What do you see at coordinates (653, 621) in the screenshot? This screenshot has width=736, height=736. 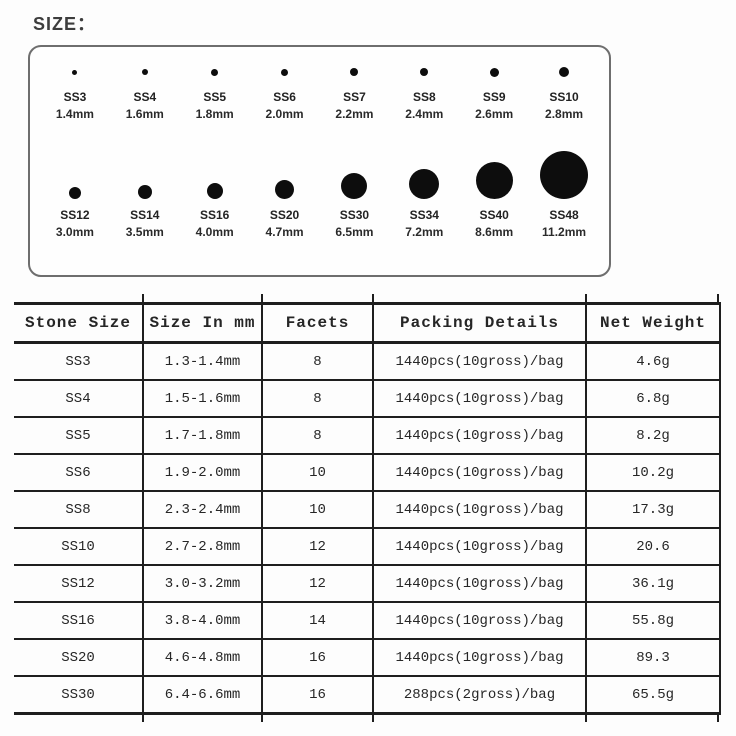 I see `table-cell: 55.8g` at bounding box center [653, 621].